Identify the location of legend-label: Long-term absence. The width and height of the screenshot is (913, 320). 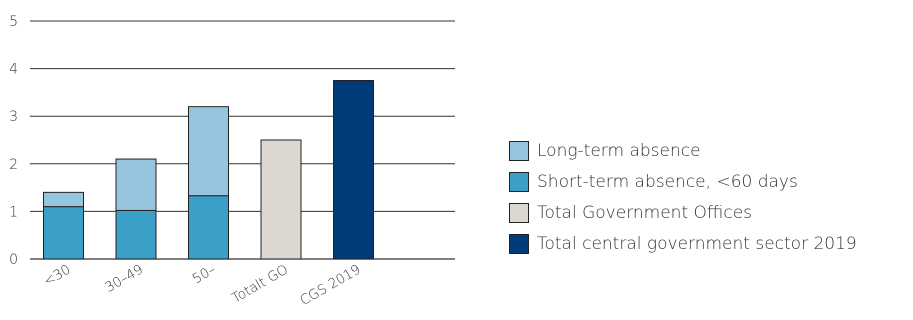
(619, 150).